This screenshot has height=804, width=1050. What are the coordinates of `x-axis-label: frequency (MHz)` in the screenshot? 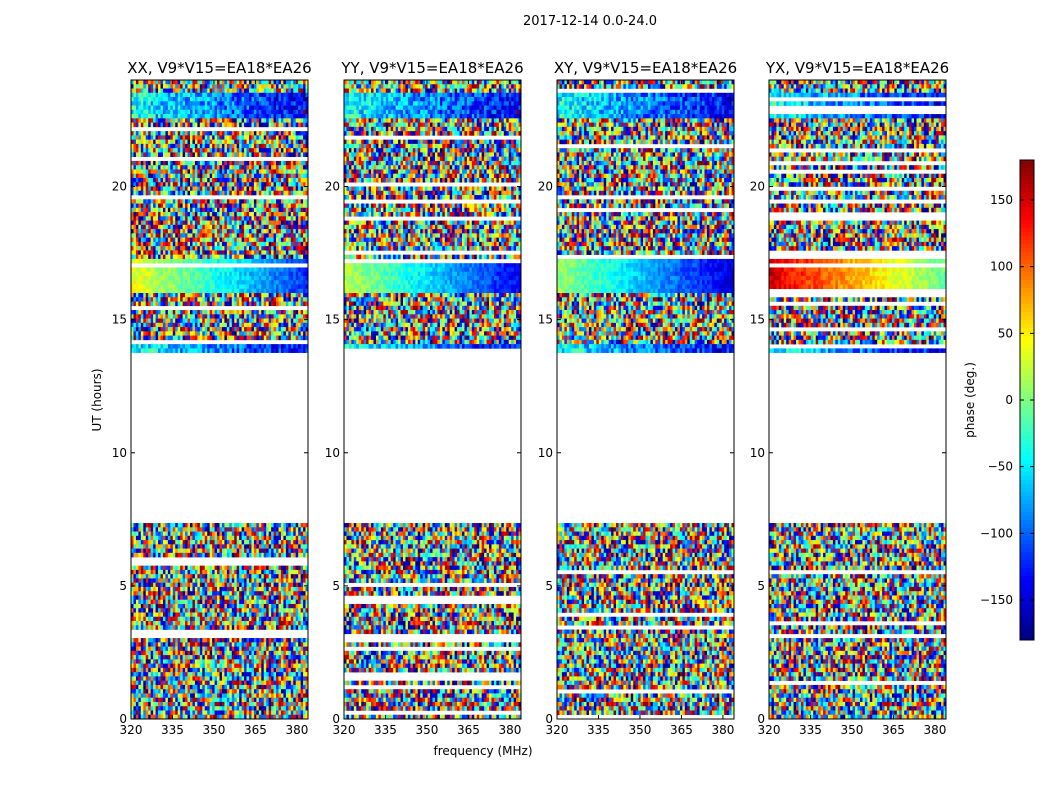 It's located at (482, 751).